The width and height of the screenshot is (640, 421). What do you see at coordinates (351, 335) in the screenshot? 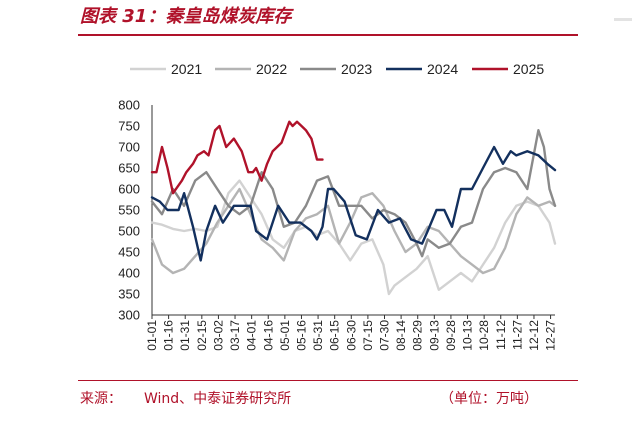
I see `x-tick-label: 06-30` at bounding box center [351, 335].